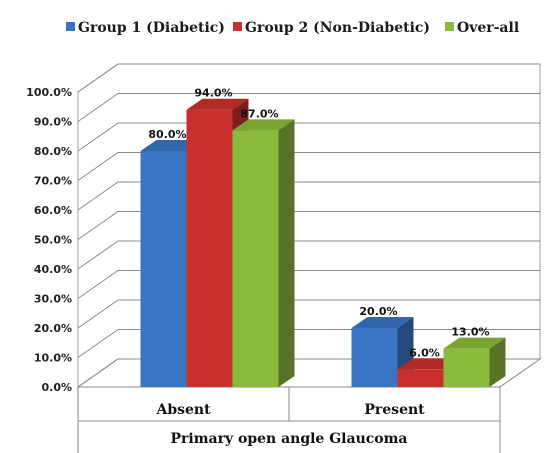 This screenshot has height=453, width=557. I want to click on legend-item: Group 2 (Non-Diabetic), so click(331, 28).